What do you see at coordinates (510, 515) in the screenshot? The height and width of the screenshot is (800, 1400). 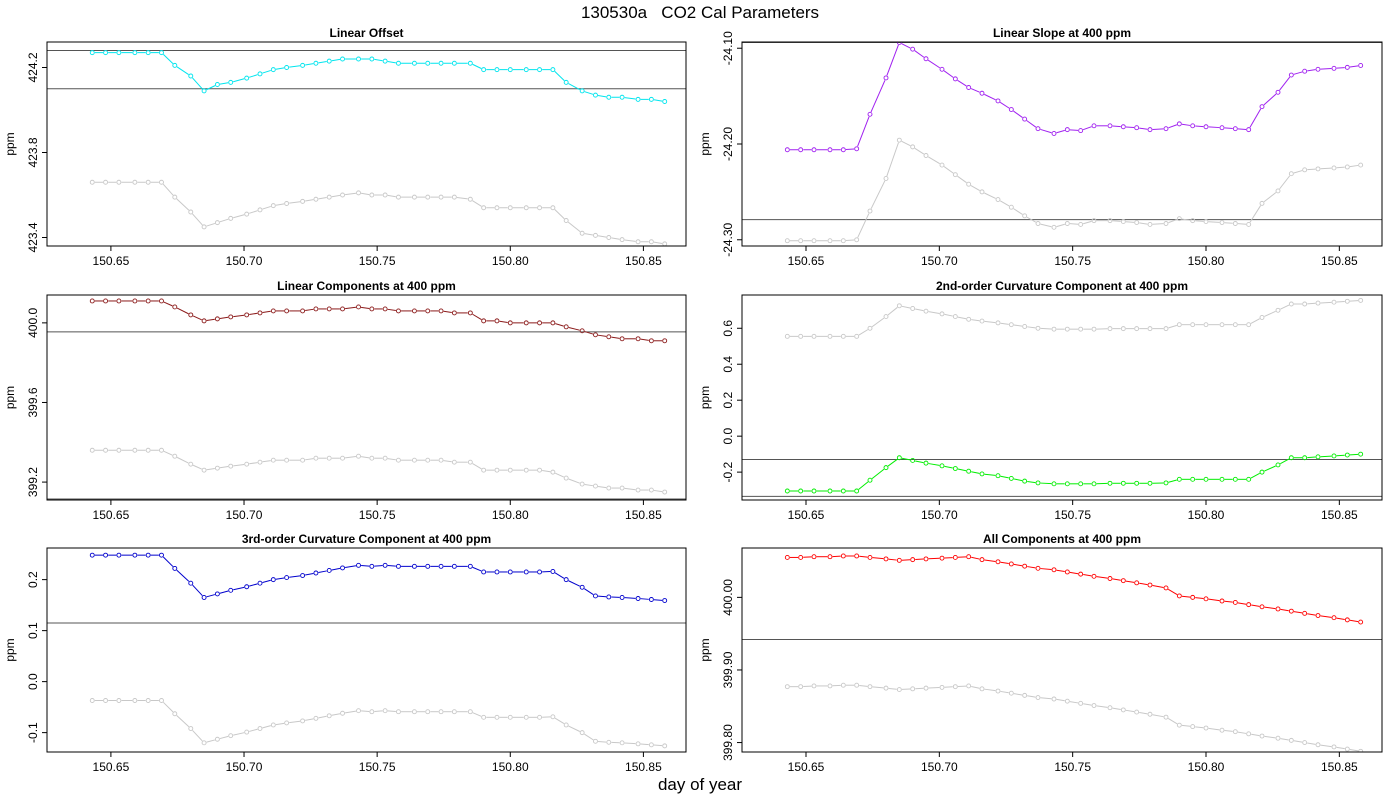 I see `x-tick-label: 150.80` at bounding box center [510, 515].